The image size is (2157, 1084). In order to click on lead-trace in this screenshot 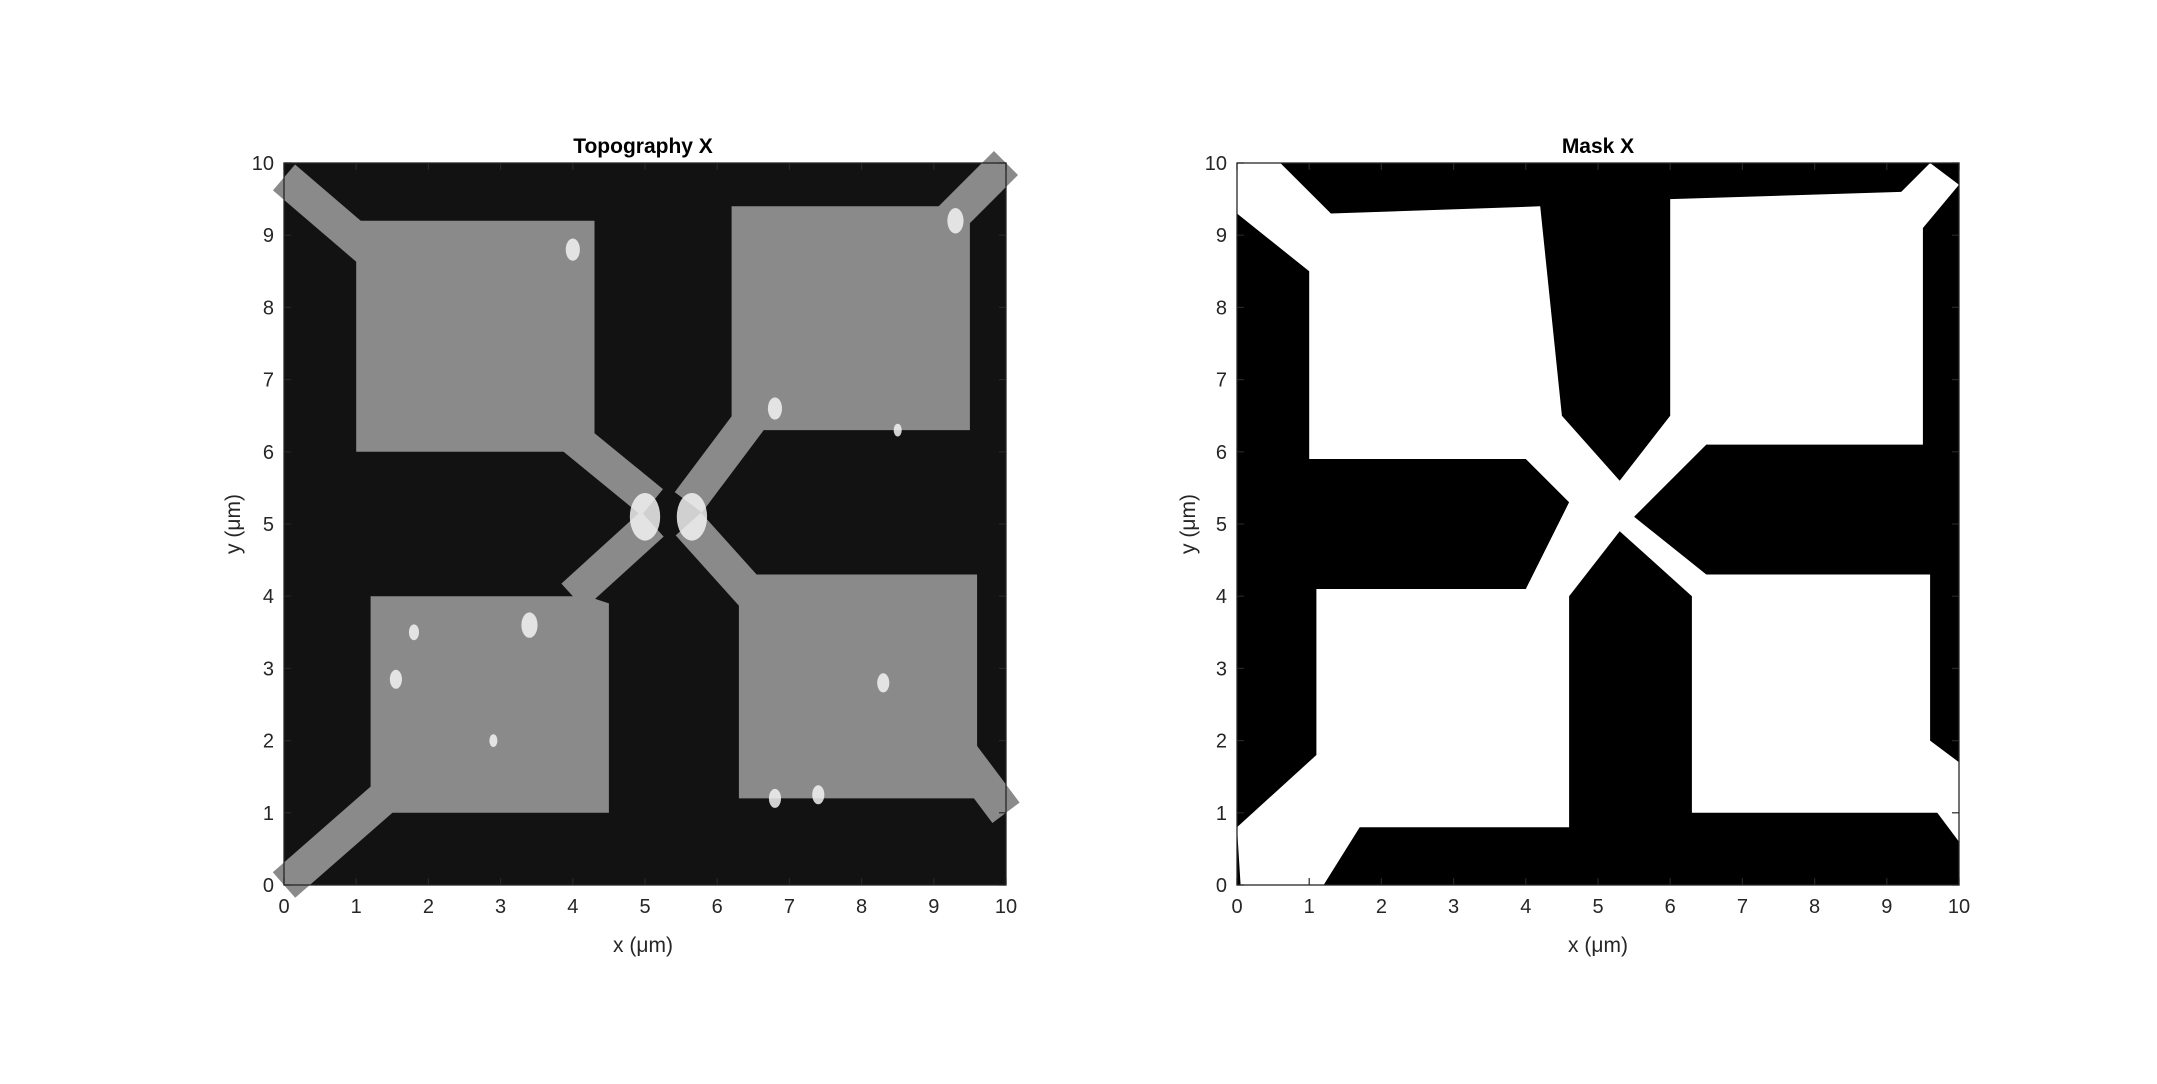, I will do `click(720, 459)`.